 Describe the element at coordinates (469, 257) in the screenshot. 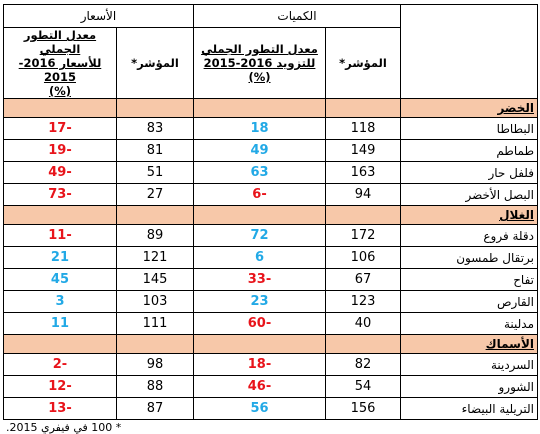

I see `product-name: برتقال طمسون` at that location.